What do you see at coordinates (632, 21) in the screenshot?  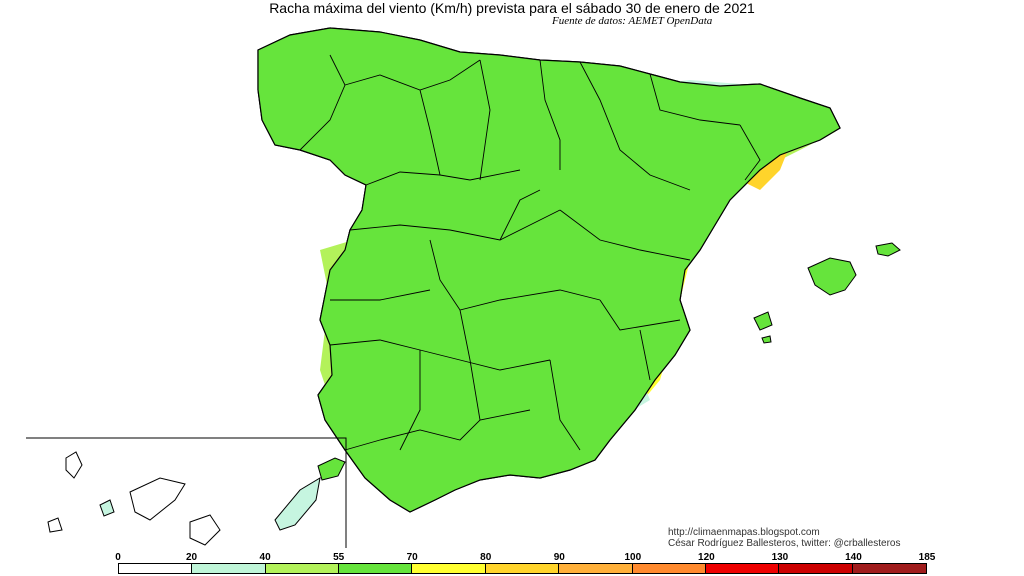 I see `data-source: Fuente de datos: AEMET OpenData` at bounding box center [632, 21].